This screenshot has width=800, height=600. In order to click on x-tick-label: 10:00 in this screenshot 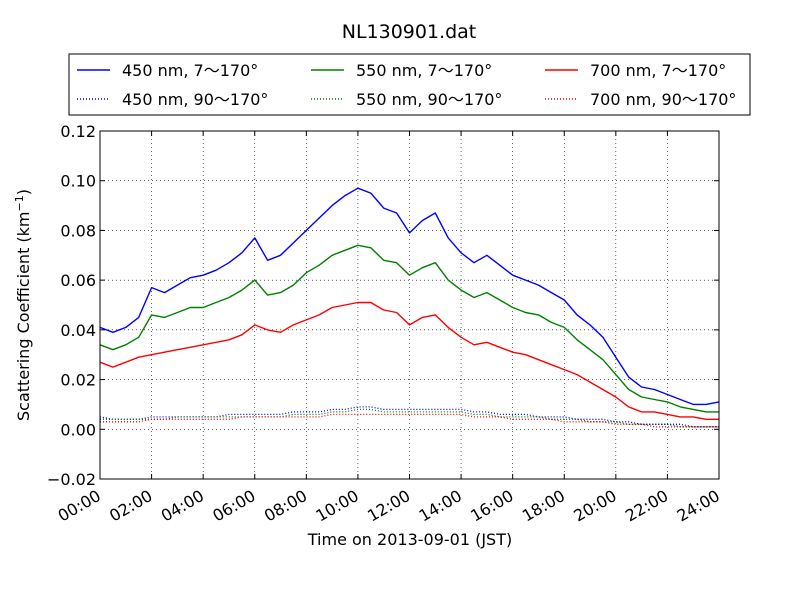, I will do `click(336, 506)`.